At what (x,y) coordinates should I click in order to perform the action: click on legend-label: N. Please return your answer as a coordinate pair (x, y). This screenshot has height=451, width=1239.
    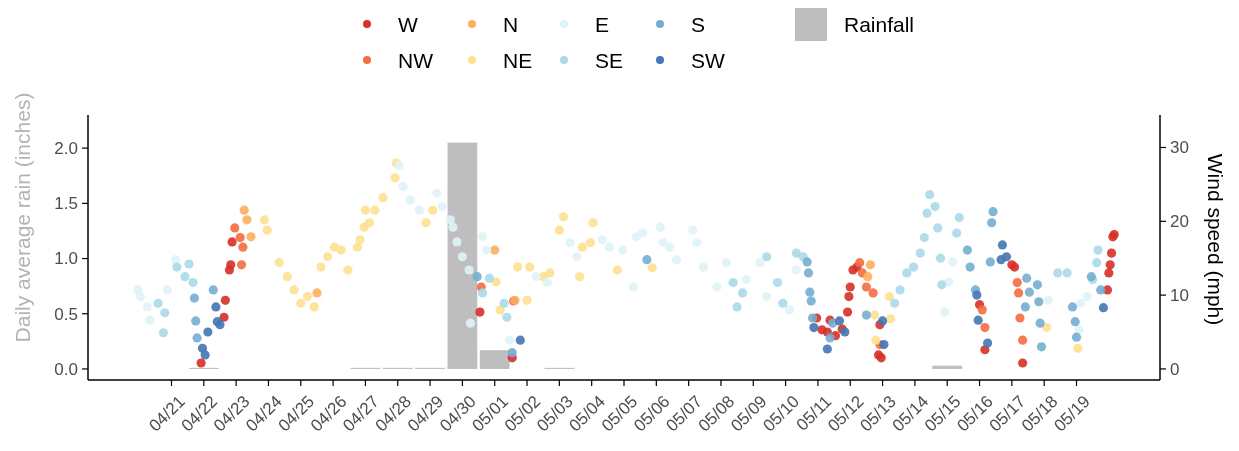
    Looking at the image, I should click on (511, 24).